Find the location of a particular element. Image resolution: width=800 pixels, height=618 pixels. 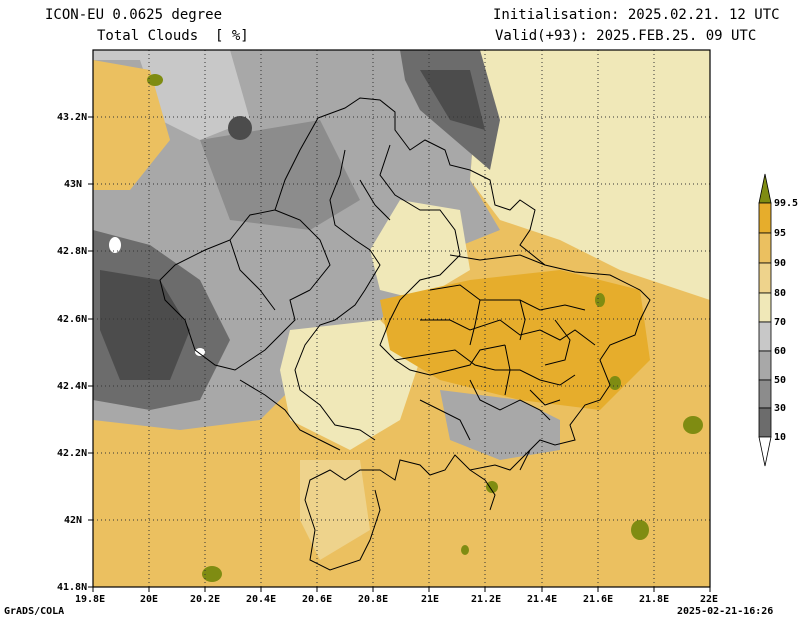

lon-tick-label: 20.8E is located at coordinates (373, 599).